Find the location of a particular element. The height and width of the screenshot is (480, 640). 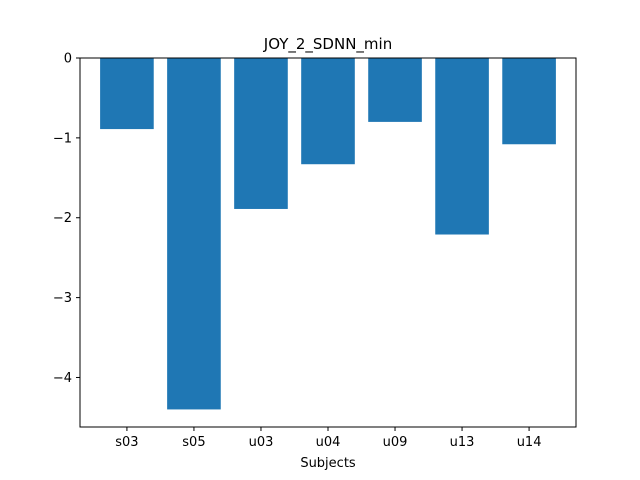

bar-u14 is located at coordinates (529, 101).